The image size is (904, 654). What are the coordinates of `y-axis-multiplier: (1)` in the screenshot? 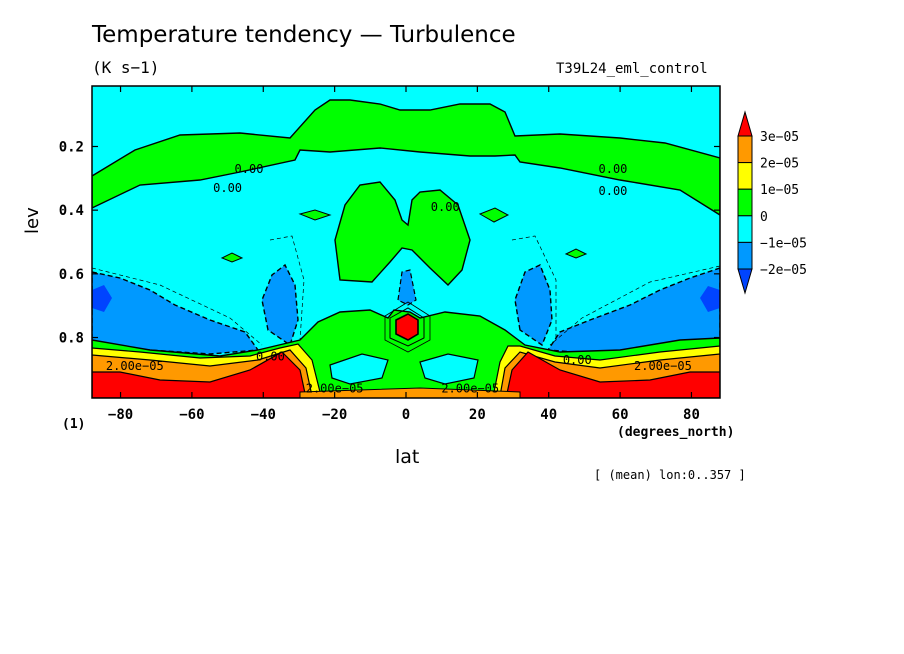 It's located at (74, 424).